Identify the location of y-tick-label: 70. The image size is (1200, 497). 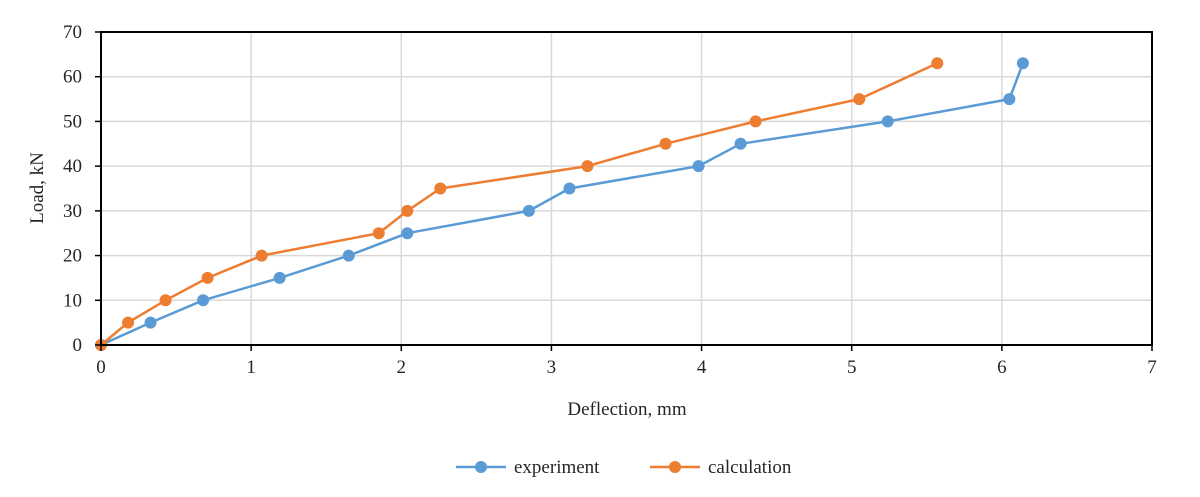
(72, 32).